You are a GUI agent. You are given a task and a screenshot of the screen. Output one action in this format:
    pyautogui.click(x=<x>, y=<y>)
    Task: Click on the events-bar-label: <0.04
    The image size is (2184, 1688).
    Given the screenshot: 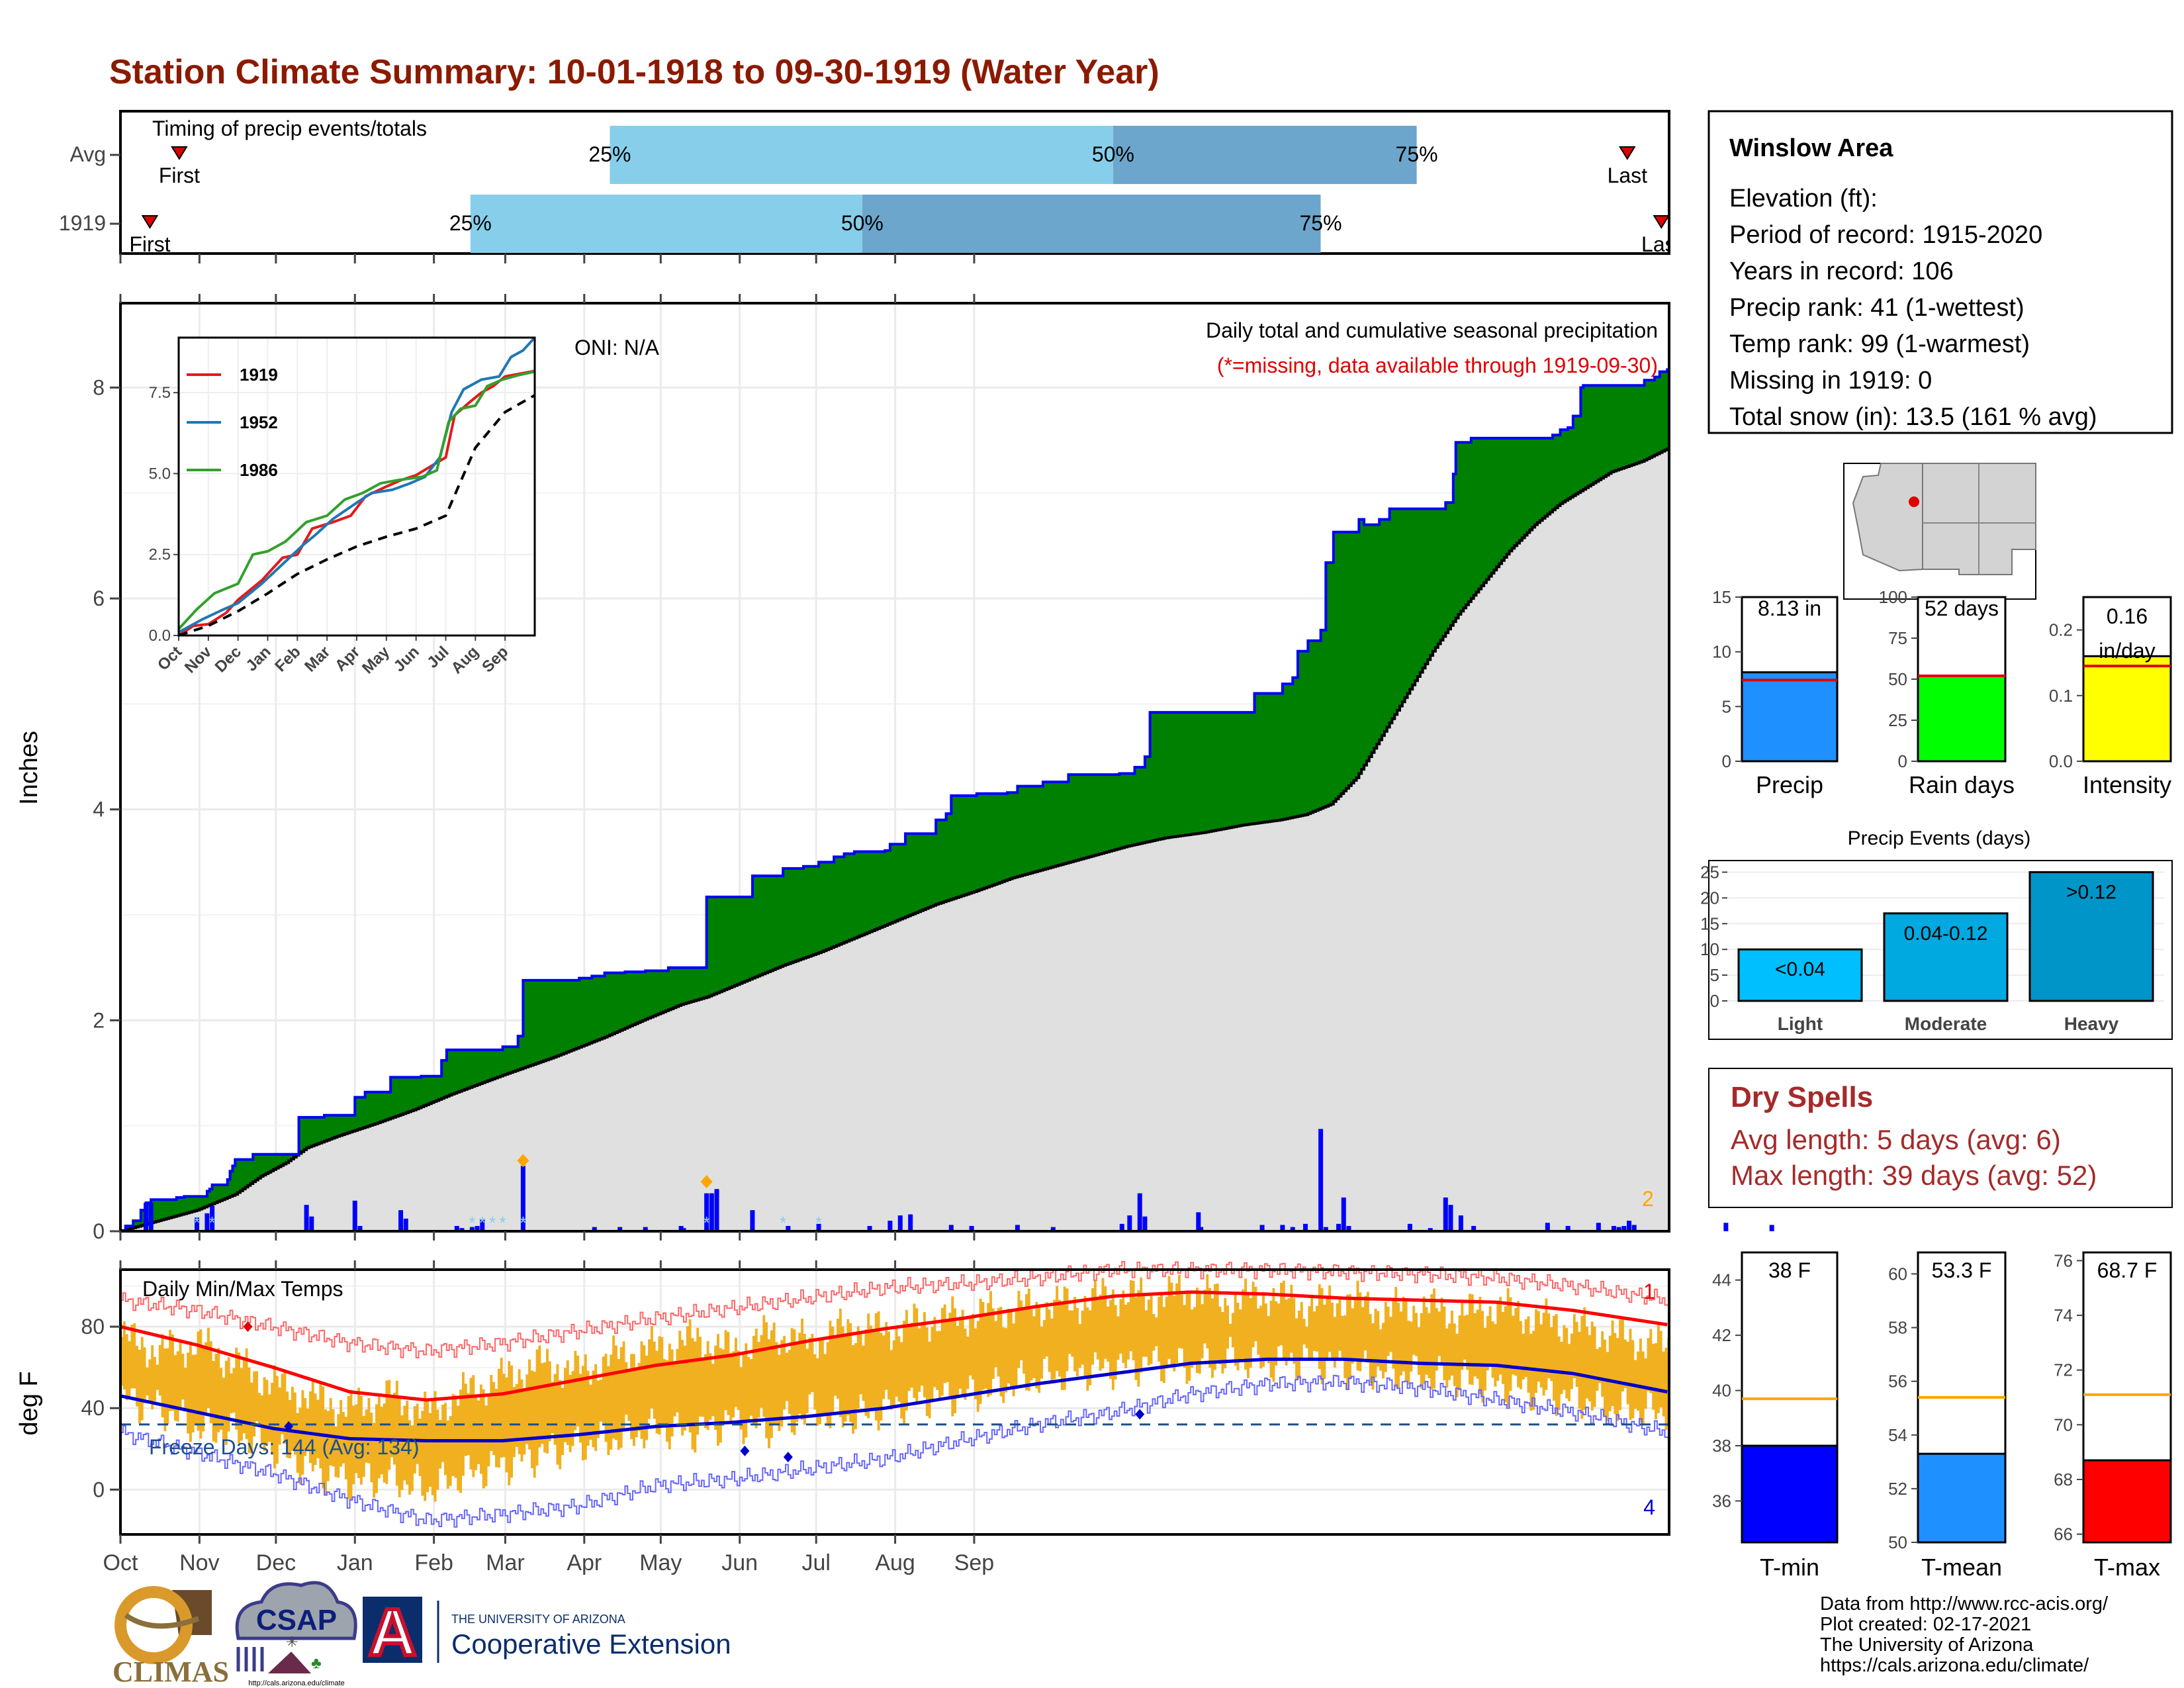 What is the action you would take?
    pyautogui.click(x=1800, y=969)
    